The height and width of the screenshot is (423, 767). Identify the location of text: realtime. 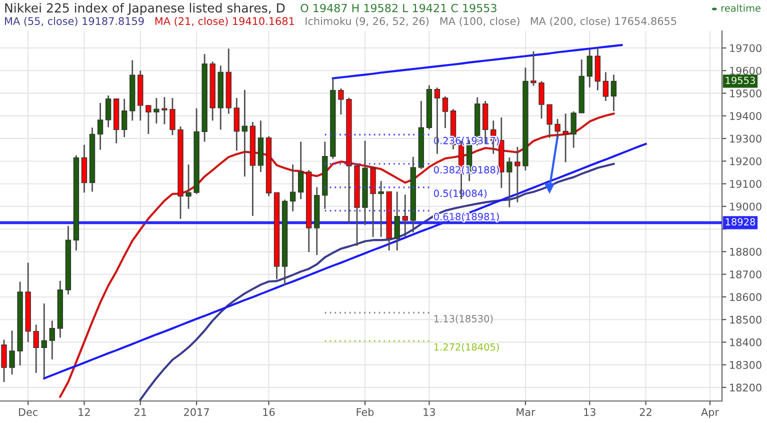
(741, 8).